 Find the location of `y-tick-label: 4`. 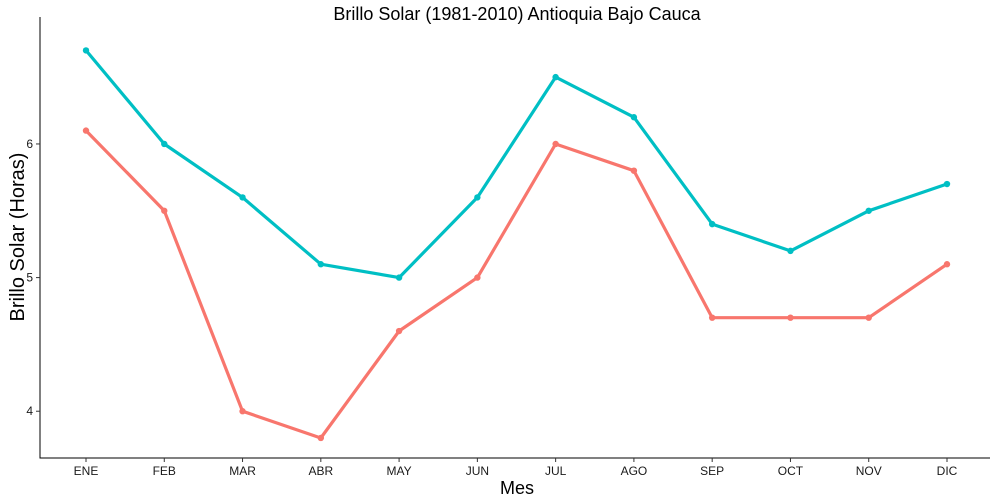

y-tick-label: 4 is located at coordinates (29, 411).